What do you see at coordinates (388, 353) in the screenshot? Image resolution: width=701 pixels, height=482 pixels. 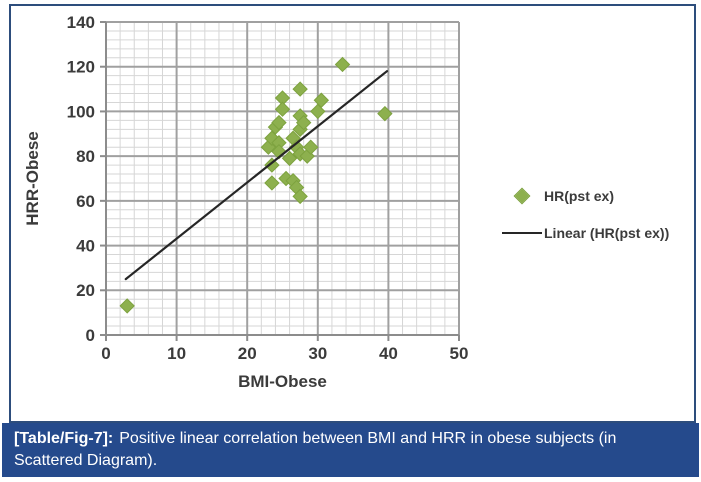 I see `x-tick-label: 40` at bounding box center [388, 353].